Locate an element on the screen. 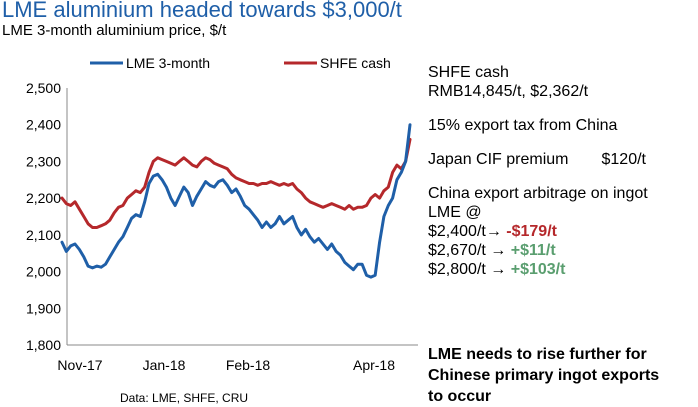 The width and height of the screenshot is (698, 407). shfe-cash-line is located at coordinates (236, 183).